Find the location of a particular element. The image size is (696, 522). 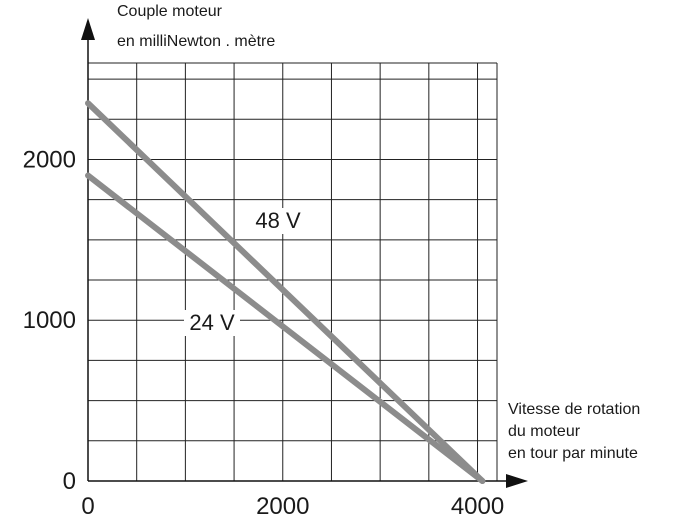

y-axis-title-line: en milliNewton . mètre is located at coordinates (196, 41).